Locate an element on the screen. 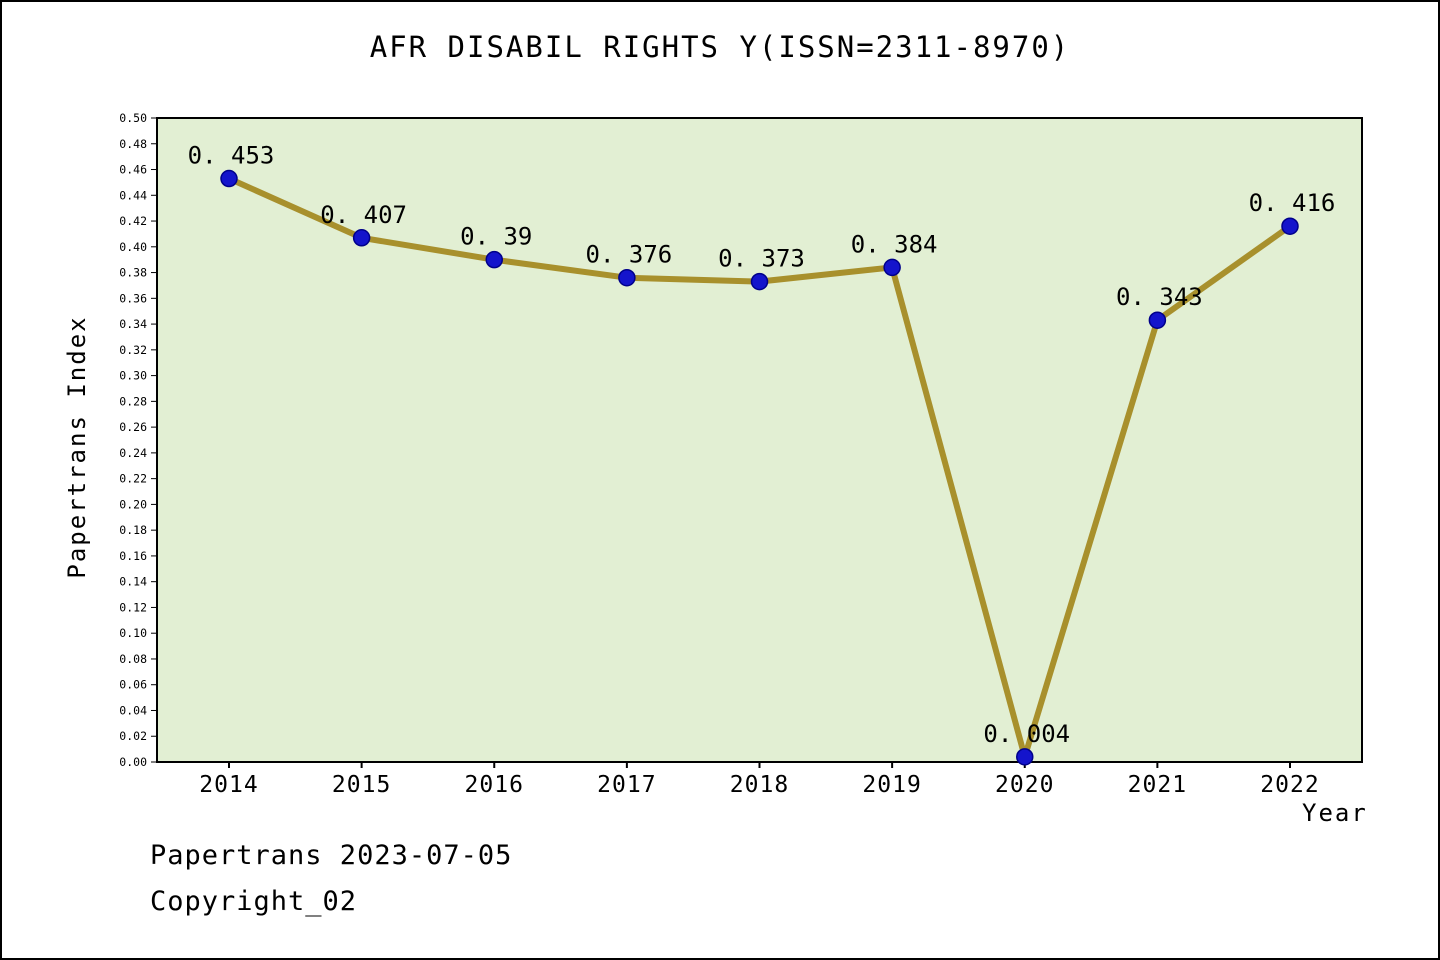  y-tick-label: 0.08 is located at coordinates (133, 659).